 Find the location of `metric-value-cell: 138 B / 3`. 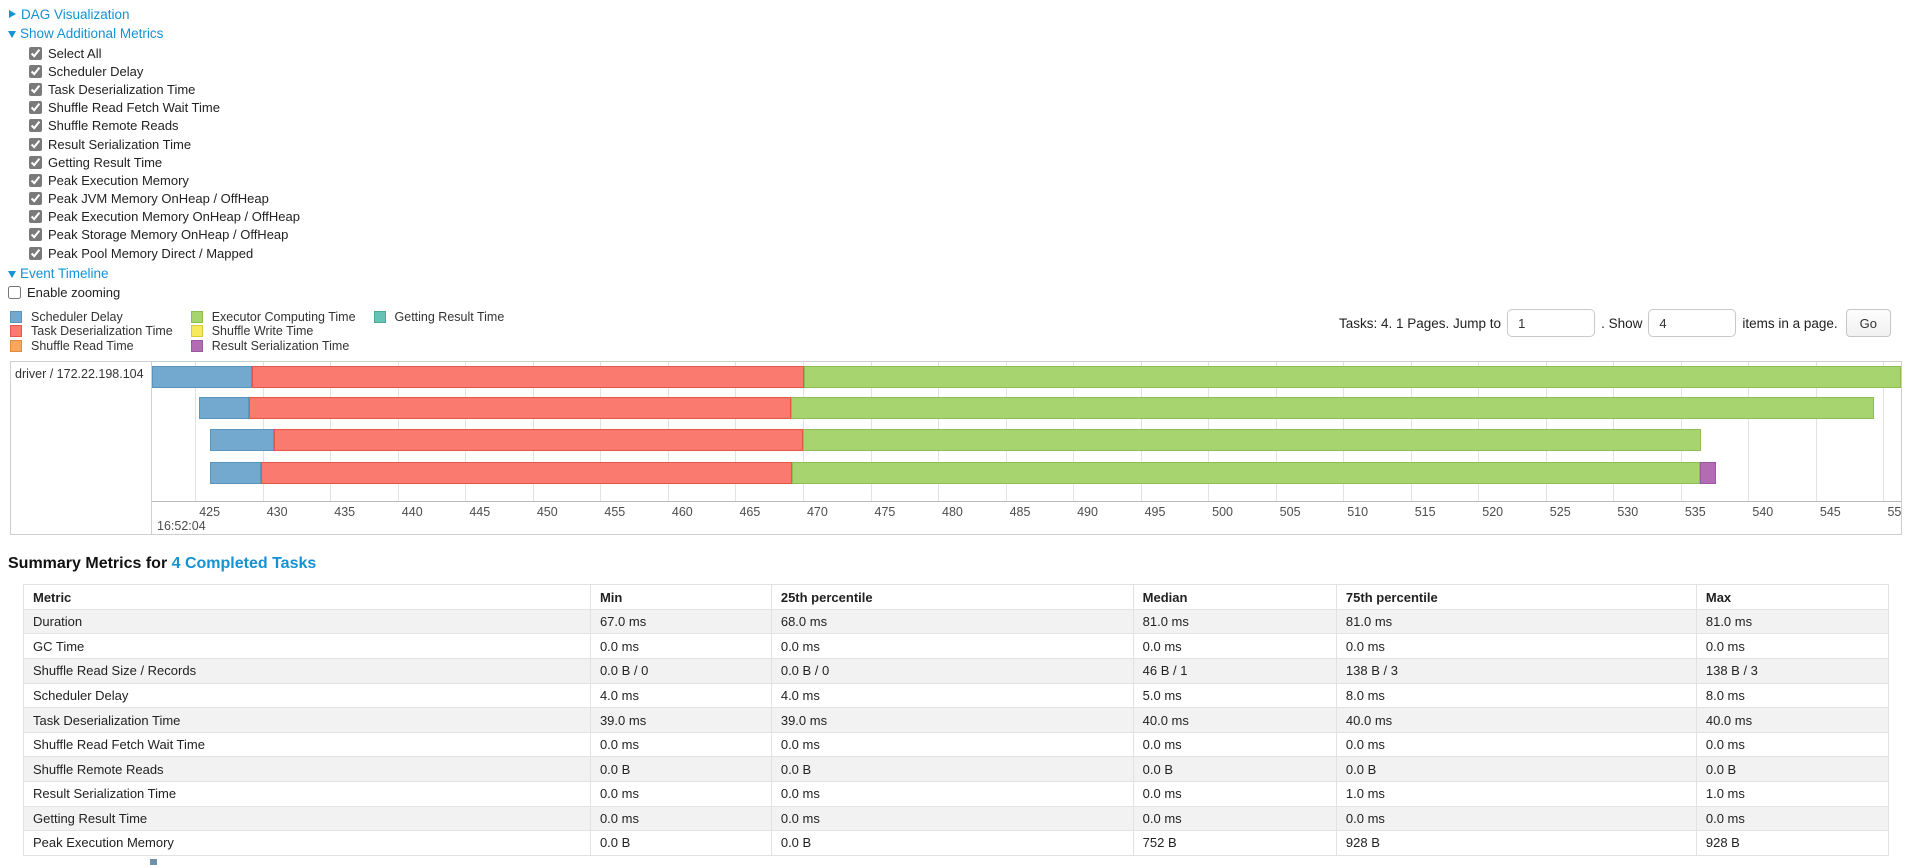

metric-value-cell: 138 B / 3 is located at coordinates (1792, 671).